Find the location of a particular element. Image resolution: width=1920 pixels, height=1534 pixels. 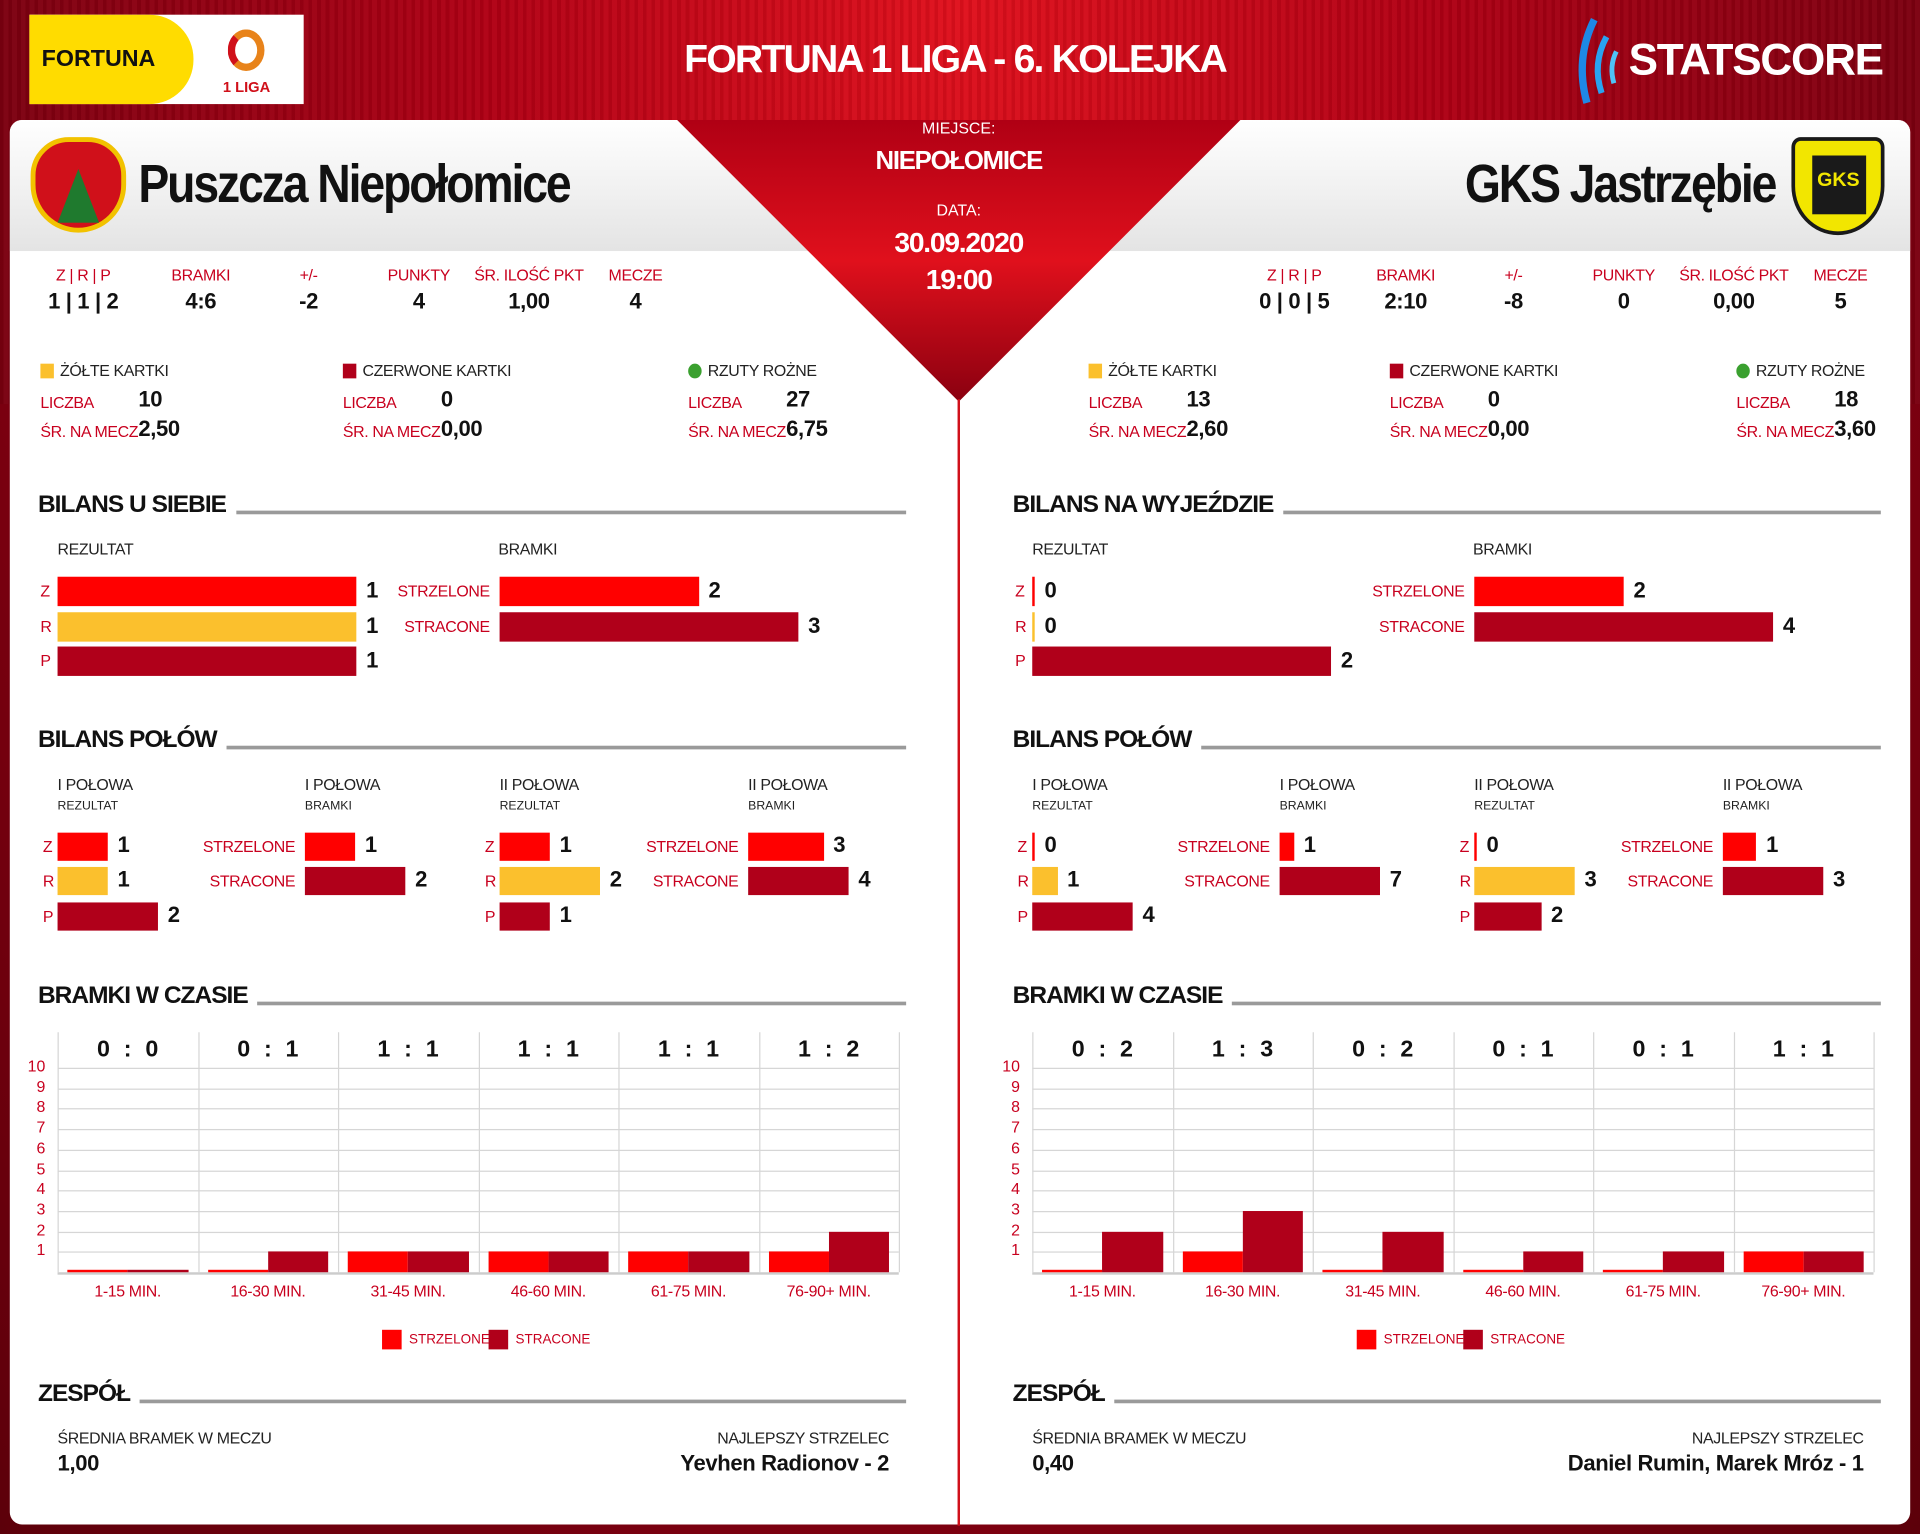

period-score: 0 is located at coordinates (128, 1050).